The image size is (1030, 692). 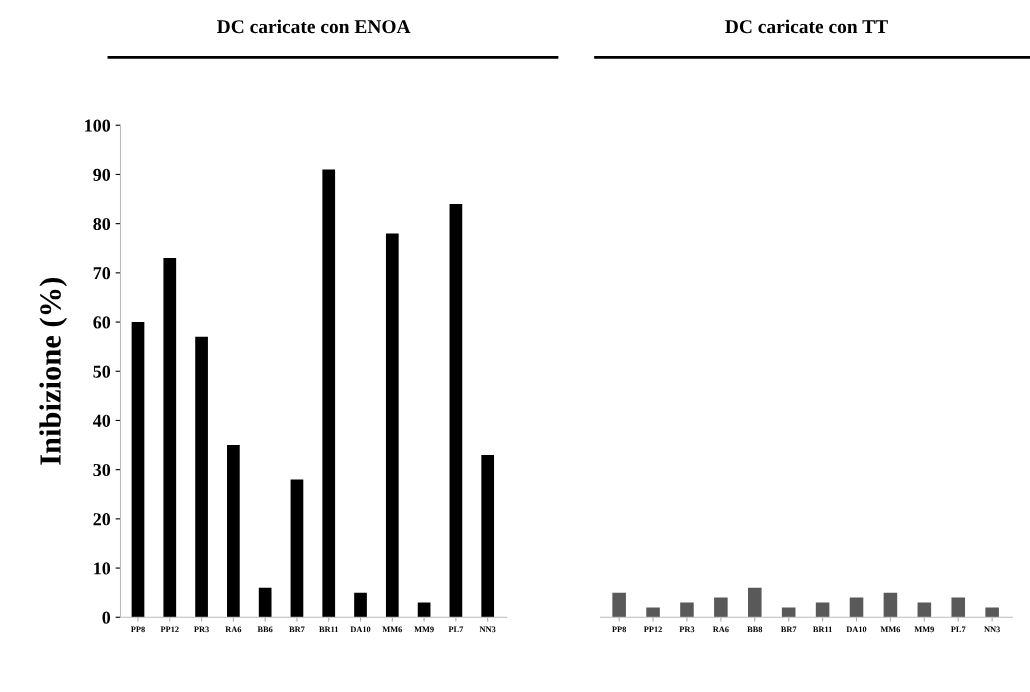 I want to click on chart-title: DC caricate con ENOA, so click(x=314, y=26).